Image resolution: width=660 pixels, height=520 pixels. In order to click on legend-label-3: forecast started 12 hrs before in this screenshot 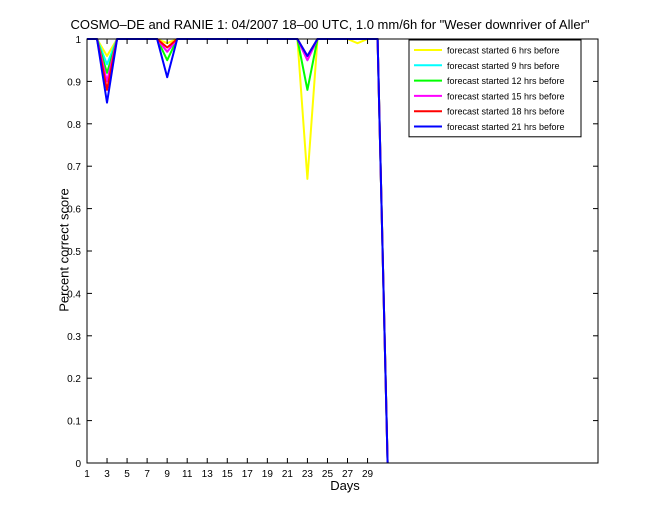, I will do `click(506, 81)`.